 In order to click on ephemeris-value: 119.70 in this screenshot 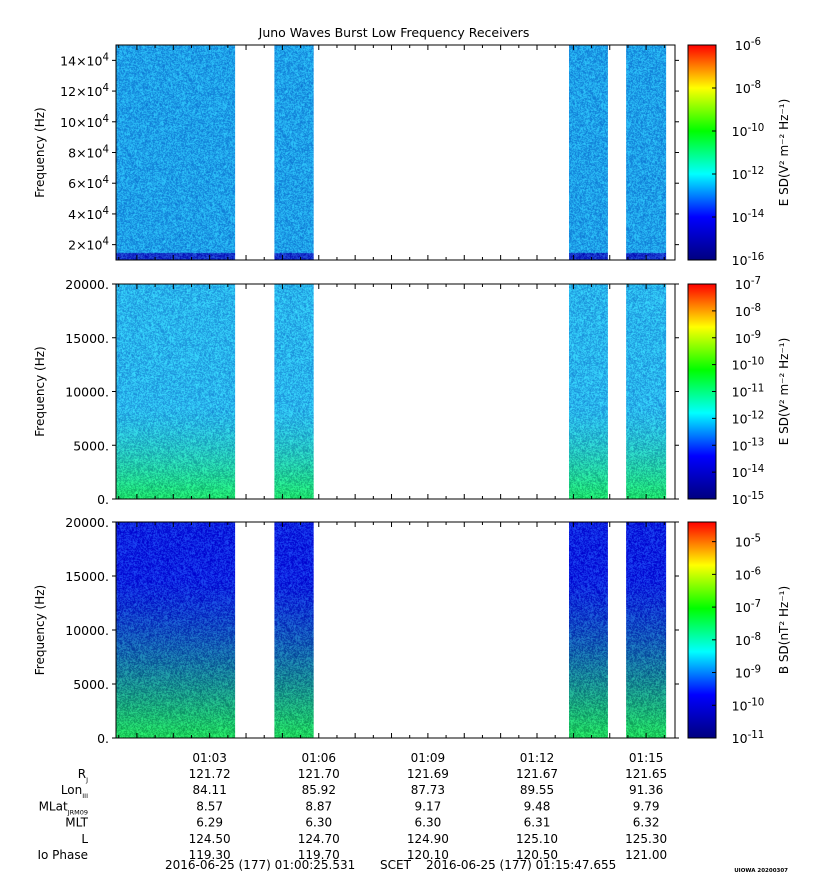, I will do `click(319, 855)`.